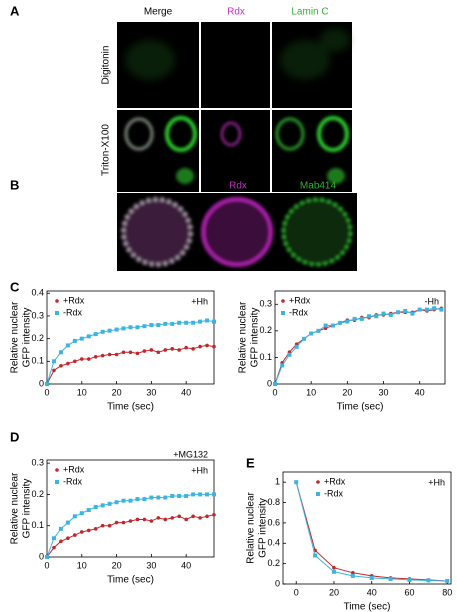 The width and height of the screenshot is (457, 612). Describe the element at coordinates (250, 462) in the screenshot. I see `panel-label: E` at that location.